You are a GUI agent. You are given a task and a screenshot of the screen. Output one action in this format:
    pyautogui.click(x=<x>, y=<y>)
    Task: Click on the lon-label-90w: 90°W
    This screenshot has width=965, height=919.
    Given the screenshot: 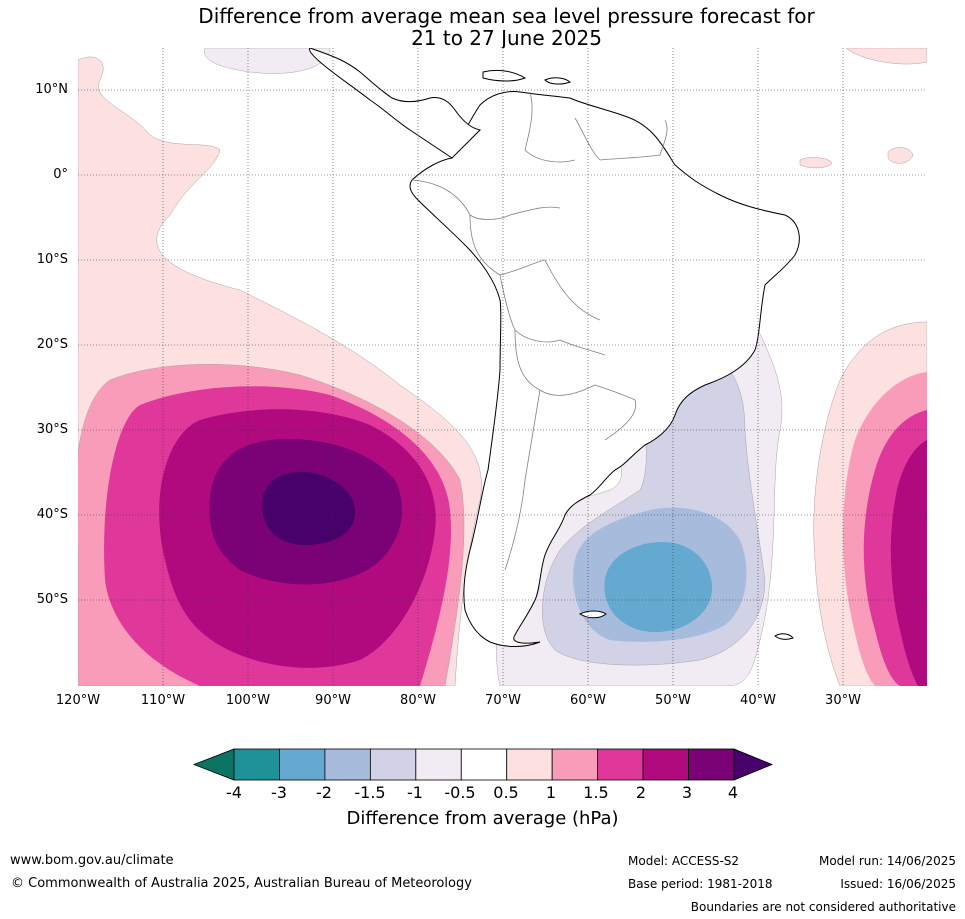 What is the action you would take?
    pyautogui.click(x=333, y=700)
    